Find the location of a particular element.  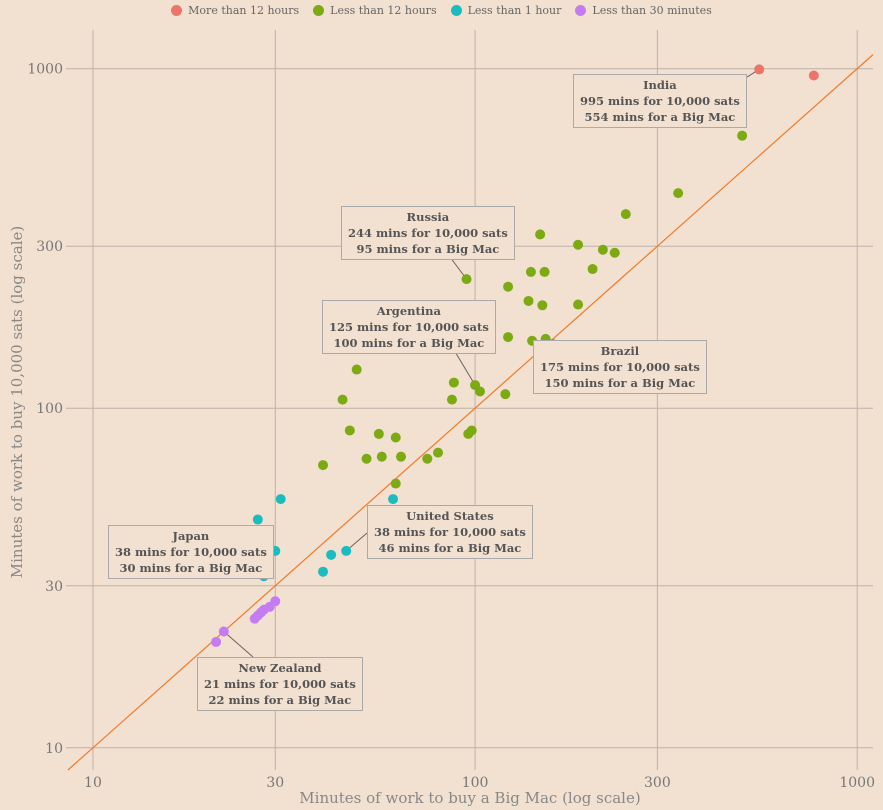

legend-item: More than 12 hours is located at coordinates (235, 10).